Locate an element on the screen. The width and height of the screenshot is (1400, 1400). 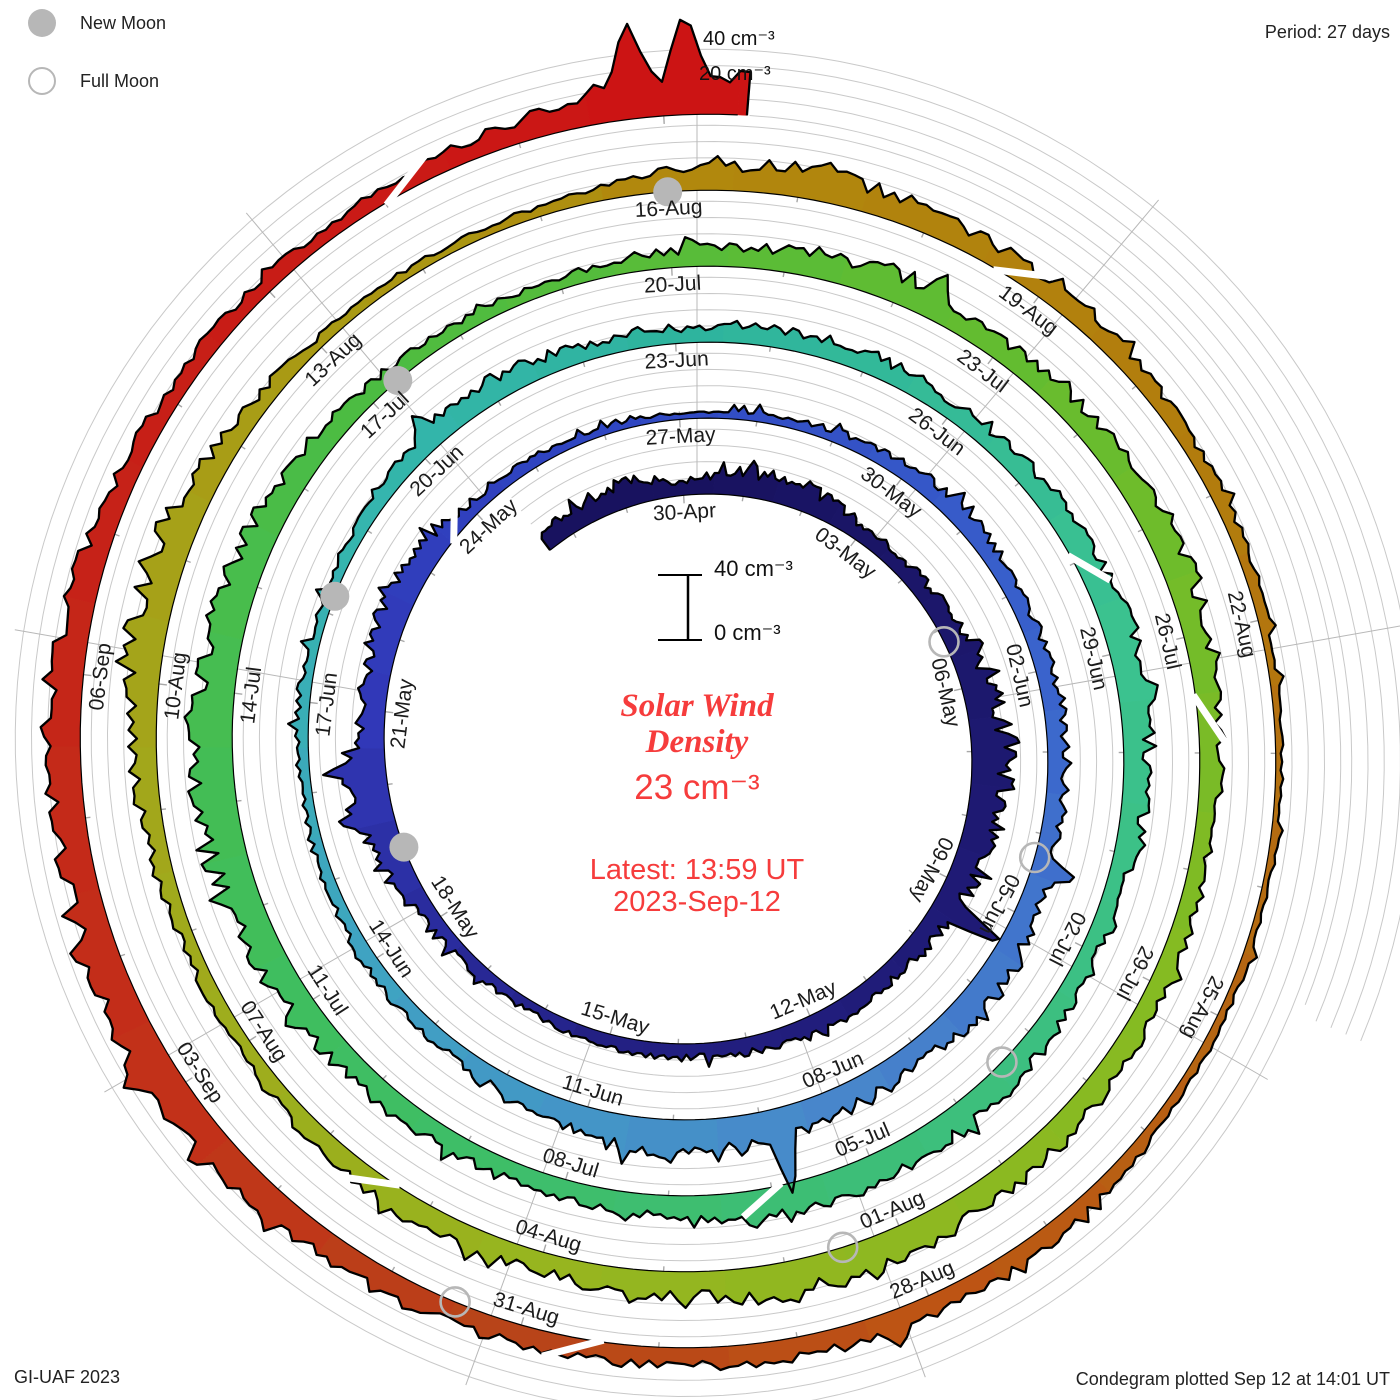
inner-scale-0-label: 0 cm⁻³ is located at coordinates (747, 632).